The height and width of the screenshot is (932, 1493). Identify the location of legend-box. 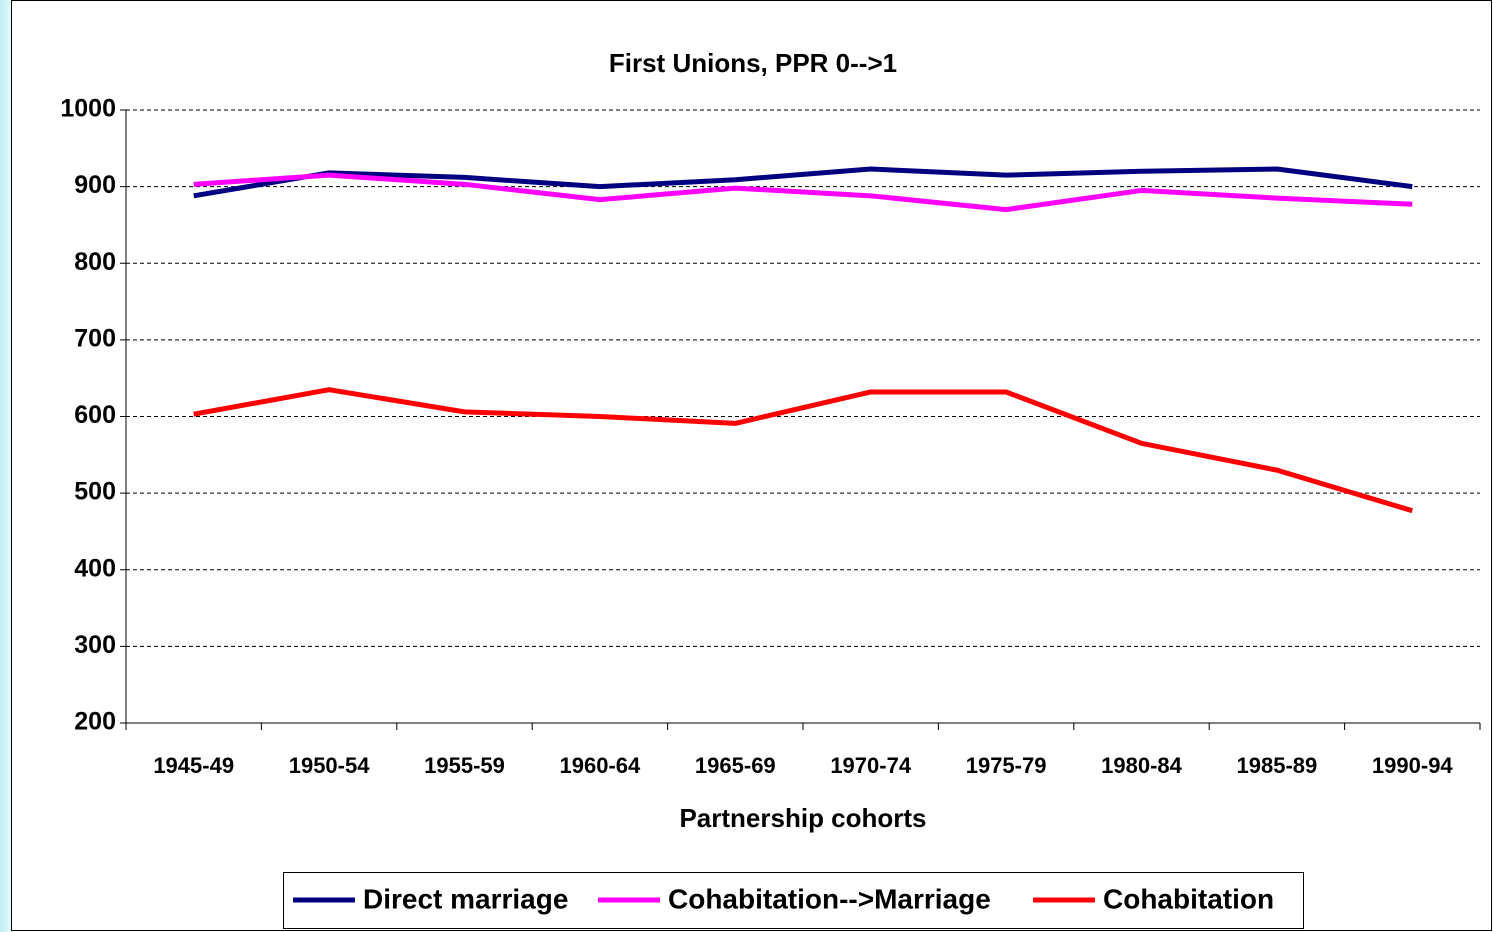
(793, 900).